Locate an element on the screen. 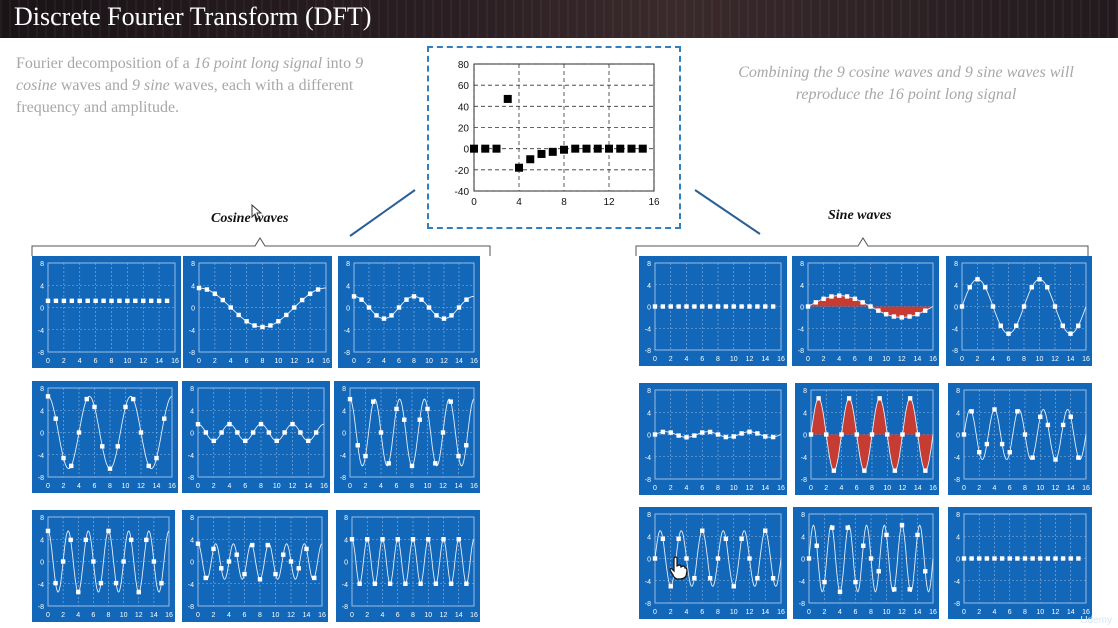 The image size is (1118, 628). dft-y-tick-label: 80 is located at coordinates (464, 65).